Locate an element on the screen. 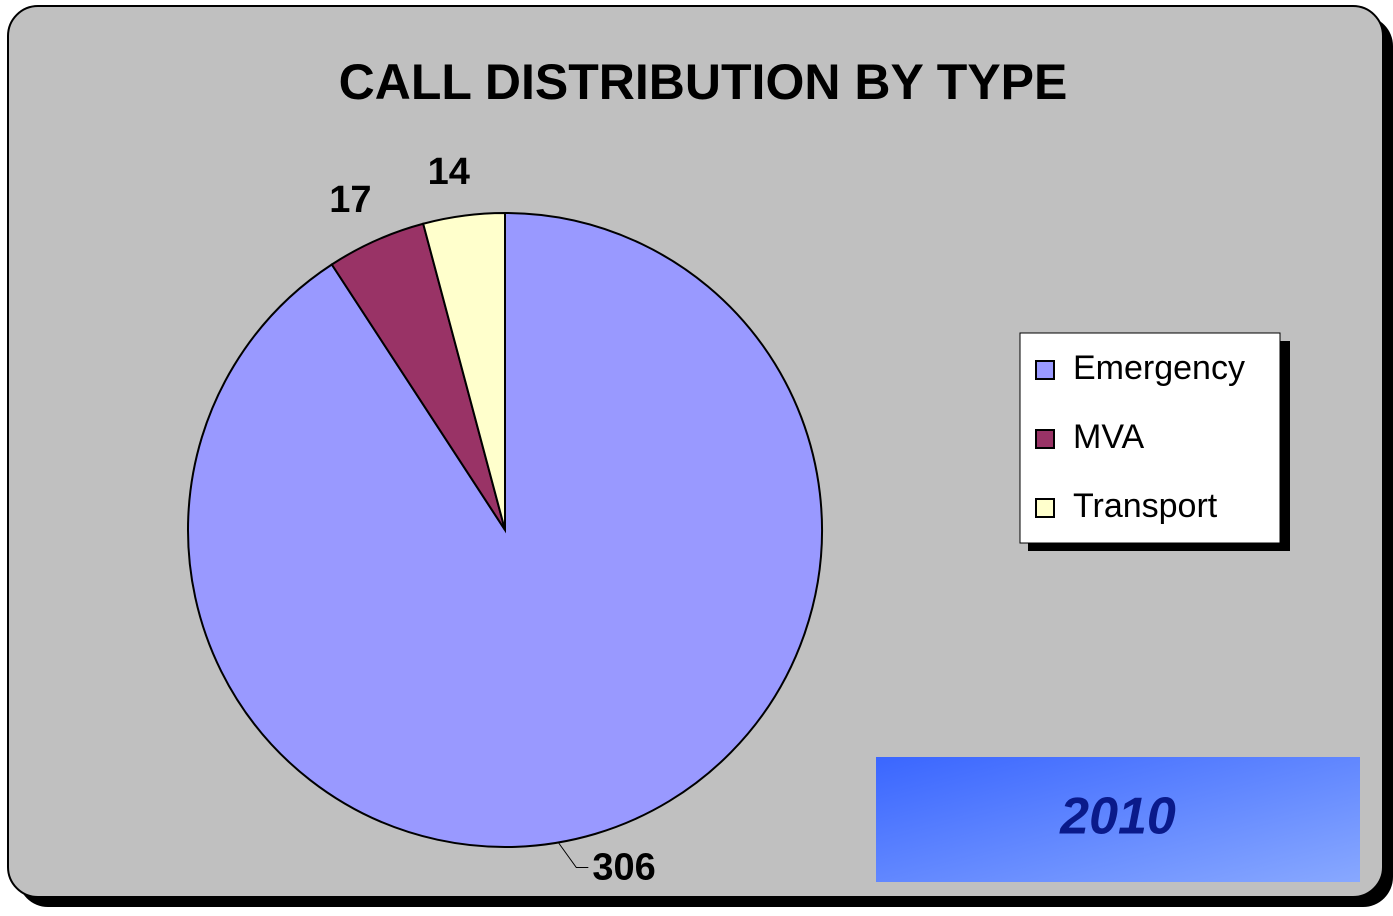 The height and width of the screenshot is (916, 1393). legend-label: Emergency is located at coordinates (1159, 368).